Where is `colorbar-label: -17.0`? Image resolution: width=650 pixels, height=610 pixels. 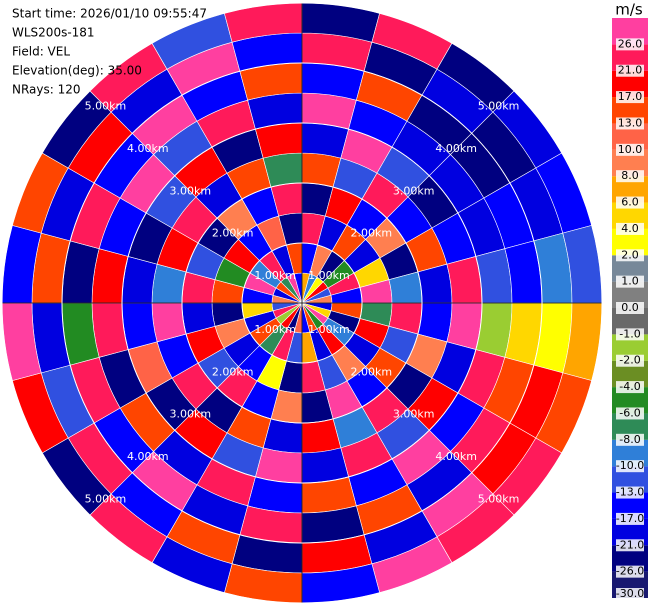 colorbar-label: -17.0 is located at coordinates (630, 518).